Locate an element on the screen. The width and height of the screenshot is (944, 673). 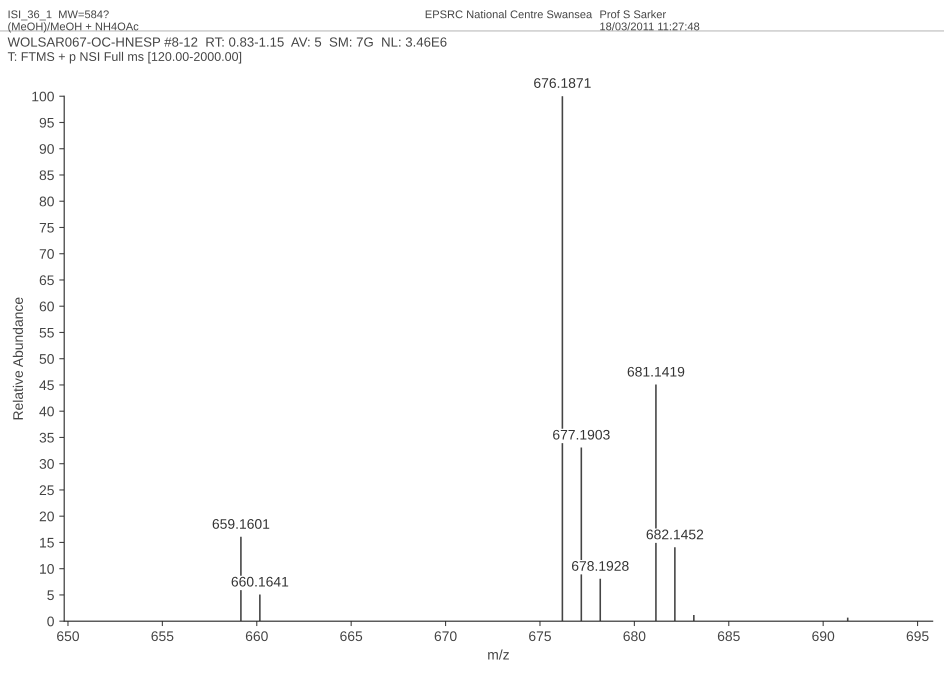
x-axis-title: m/z is located at coordinates (498, 654).